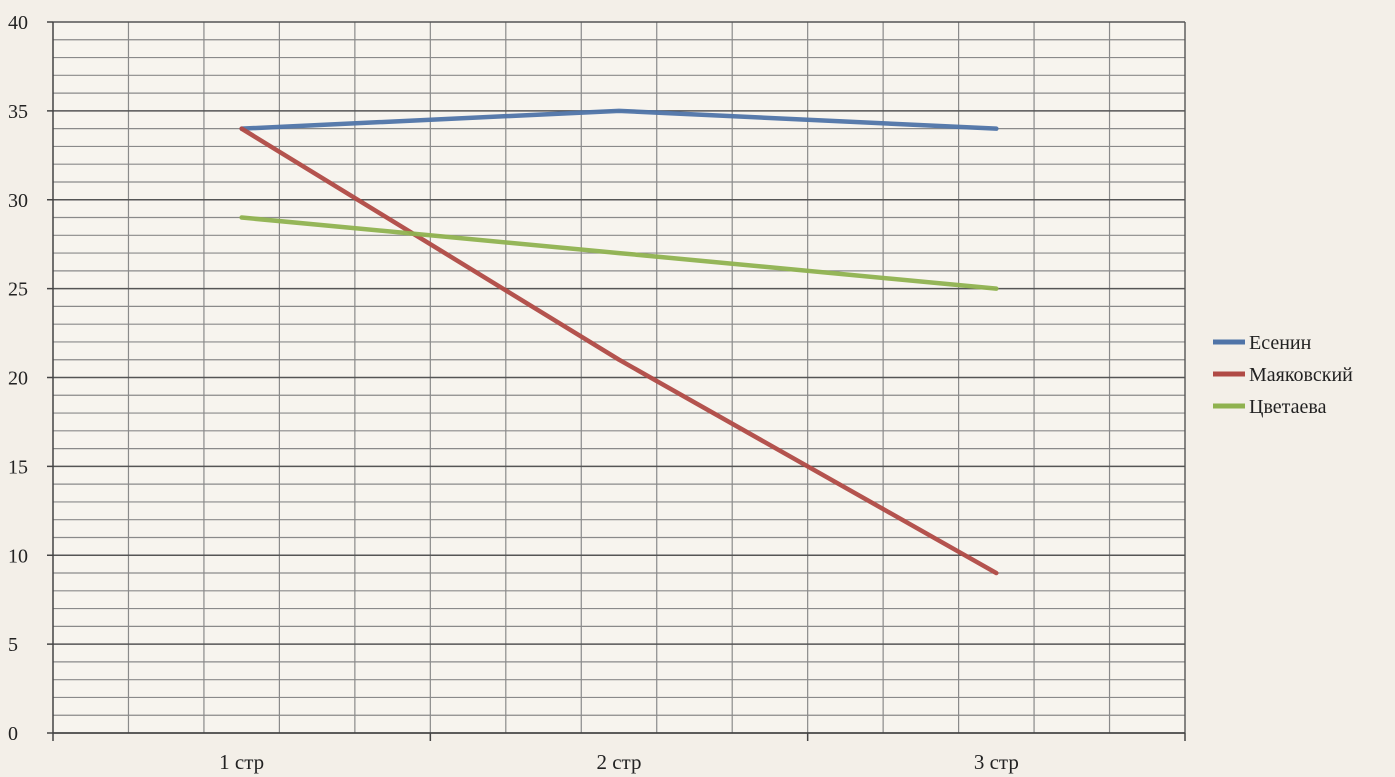 The width and height of the screenshot is (1395, 777). I want to click on legend-label: Маяковский, so click(1301, 375).